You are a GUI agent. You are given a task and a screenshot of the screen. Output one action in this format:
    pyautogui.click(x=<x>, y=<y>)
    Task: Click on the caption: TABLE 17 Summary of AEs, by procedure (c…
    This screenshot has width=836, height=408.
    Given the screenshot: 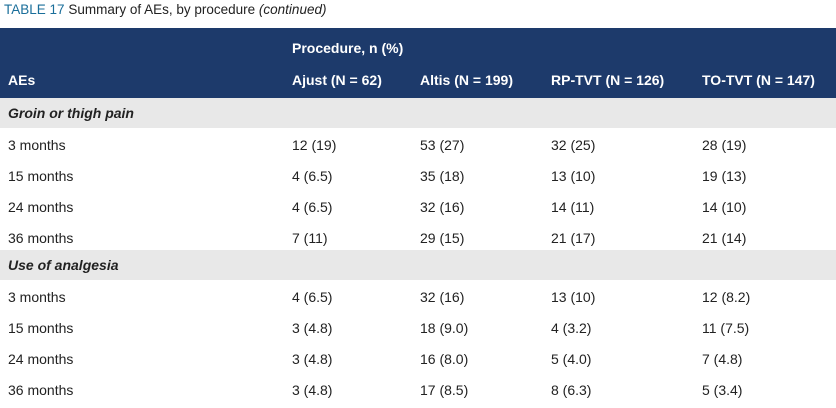 What is the action you would take?
    pyautogui.click(x=165, y=9)
    